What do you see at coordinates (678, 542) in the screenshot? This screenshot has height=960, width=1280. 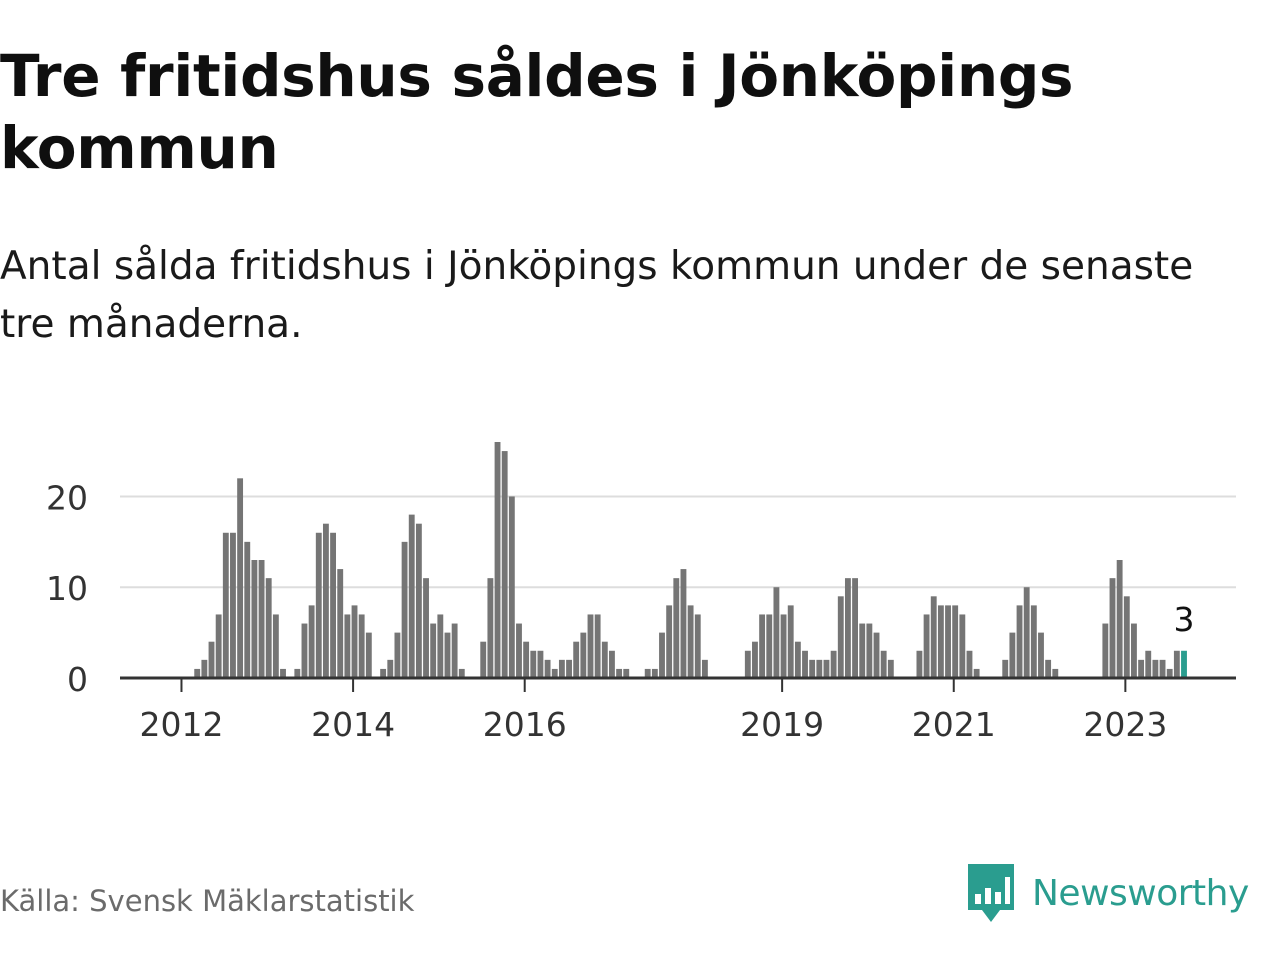 I see `gridlines` at bounding box center [678, 542].